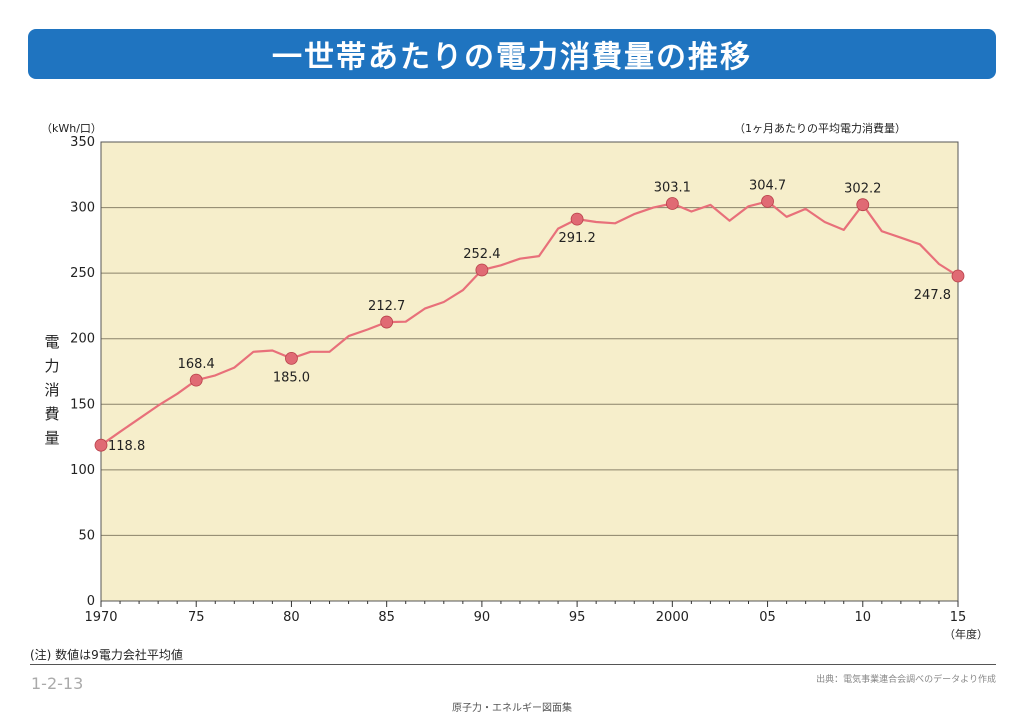  Describe the element at coordinates (91, 601) in the screenshot. I see `y-tick-label: 0` at that location.